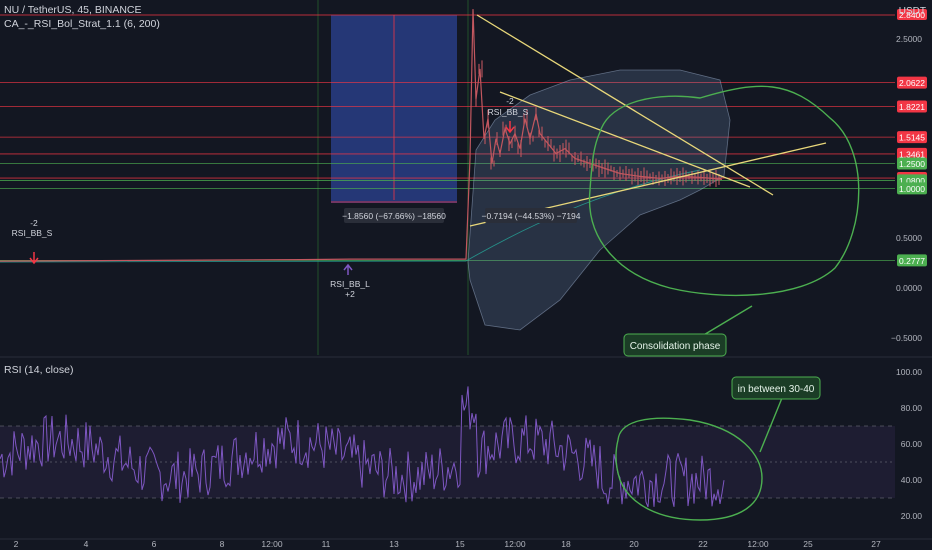  Describe the element at coordinates (912, 480) in the screenshot. I see `rsi-tick: 40.00` at that location.